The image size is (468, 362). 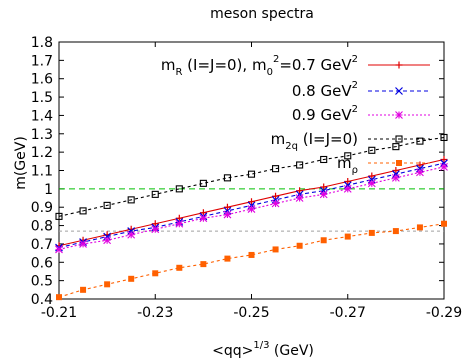 What do you see at coordinates (263, 349) in the screenshot?
I see `x-axis-label: <qq>1/3 (GeV)` at bounding box center [263, 349].